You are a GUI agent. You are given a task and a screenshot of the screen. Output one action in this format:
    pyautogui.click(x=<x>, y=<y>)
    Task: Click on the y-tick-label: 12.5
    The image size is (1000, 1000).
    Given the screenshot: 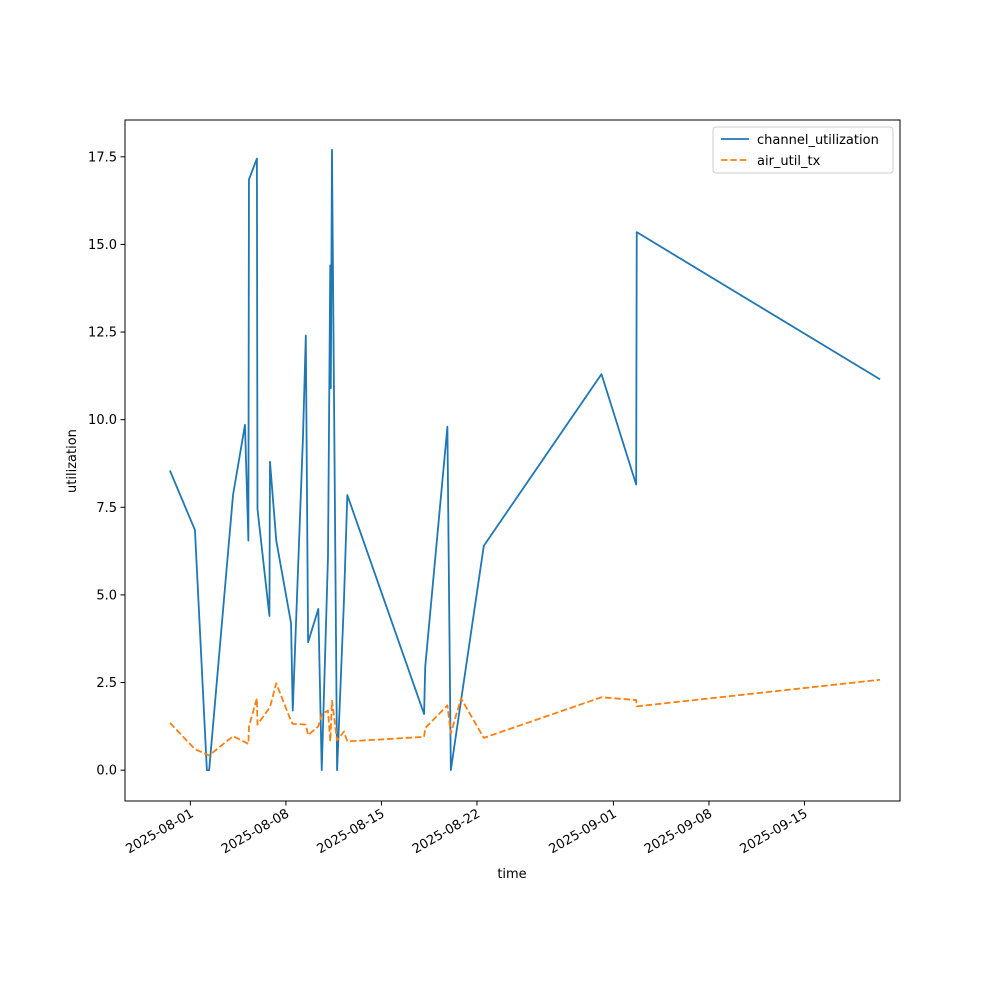 What is the action you would take?
    pyautogui.click(x=102, y=333)
    